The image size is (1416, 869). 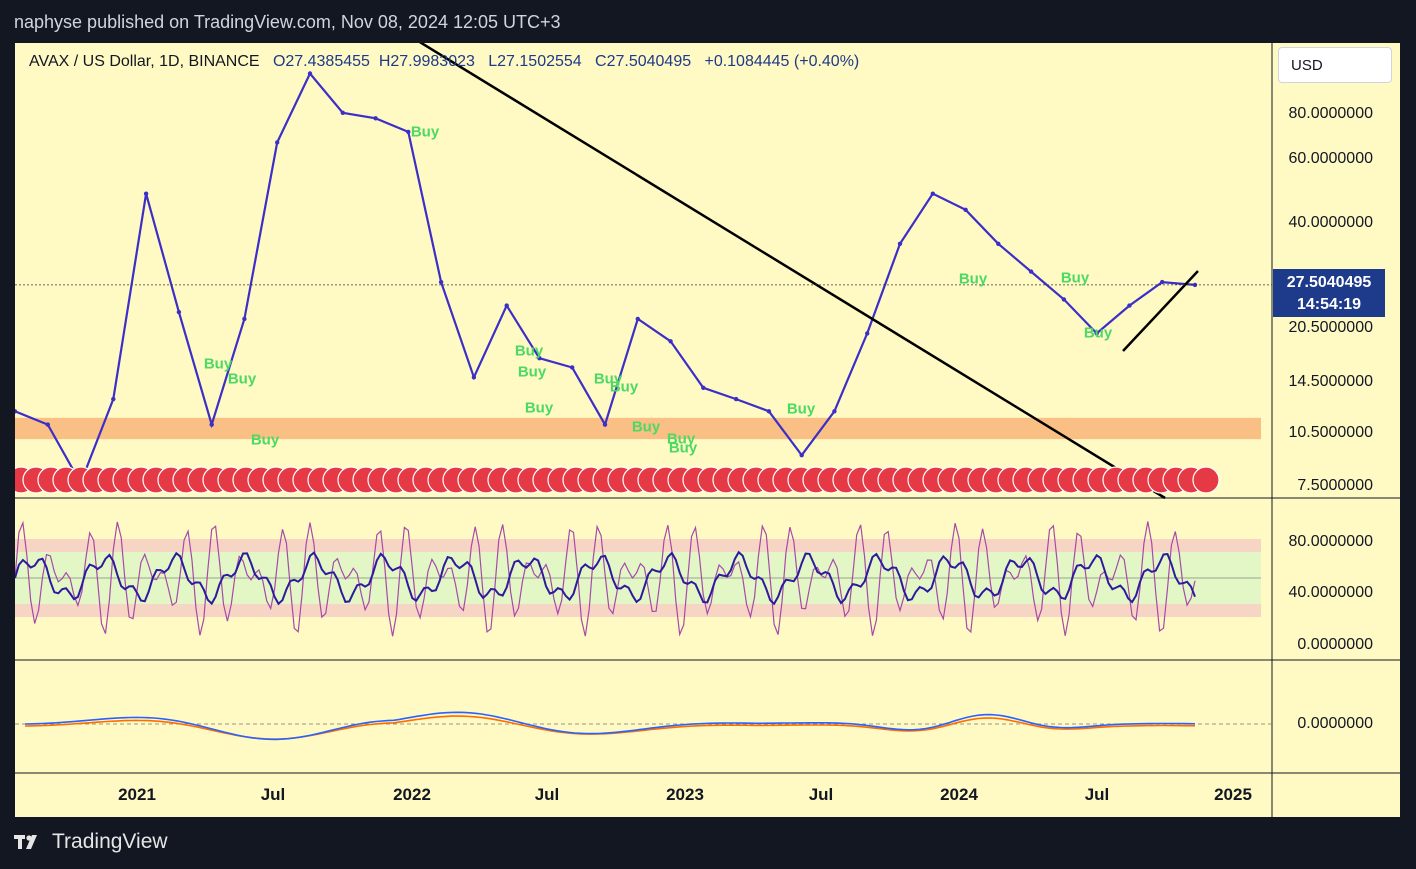 I want to click on price-axis-label: 7.5000000, so click(x=1335, y=485).